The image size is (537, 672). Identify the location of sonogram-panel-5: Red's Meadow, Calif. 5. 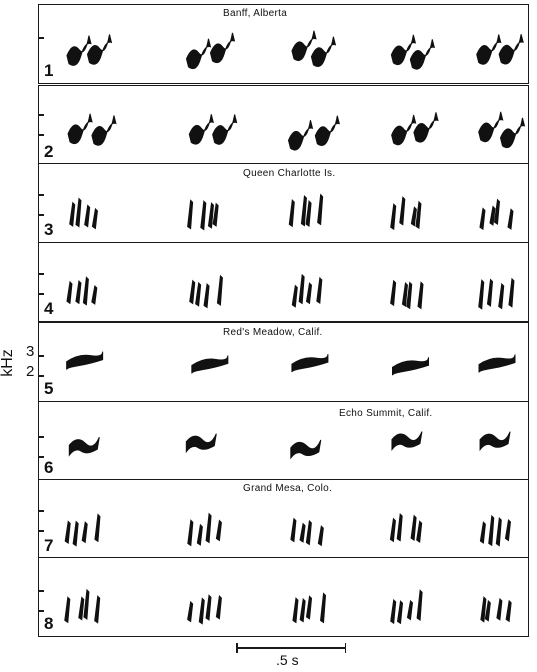
(283, 362).